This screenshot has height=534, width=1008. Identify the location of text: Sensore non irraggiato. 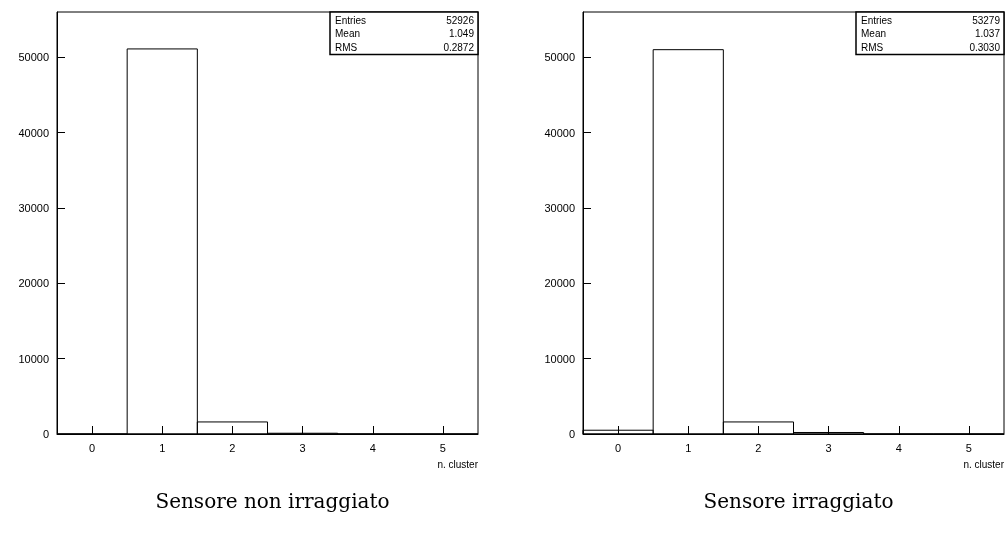
(272, 501).